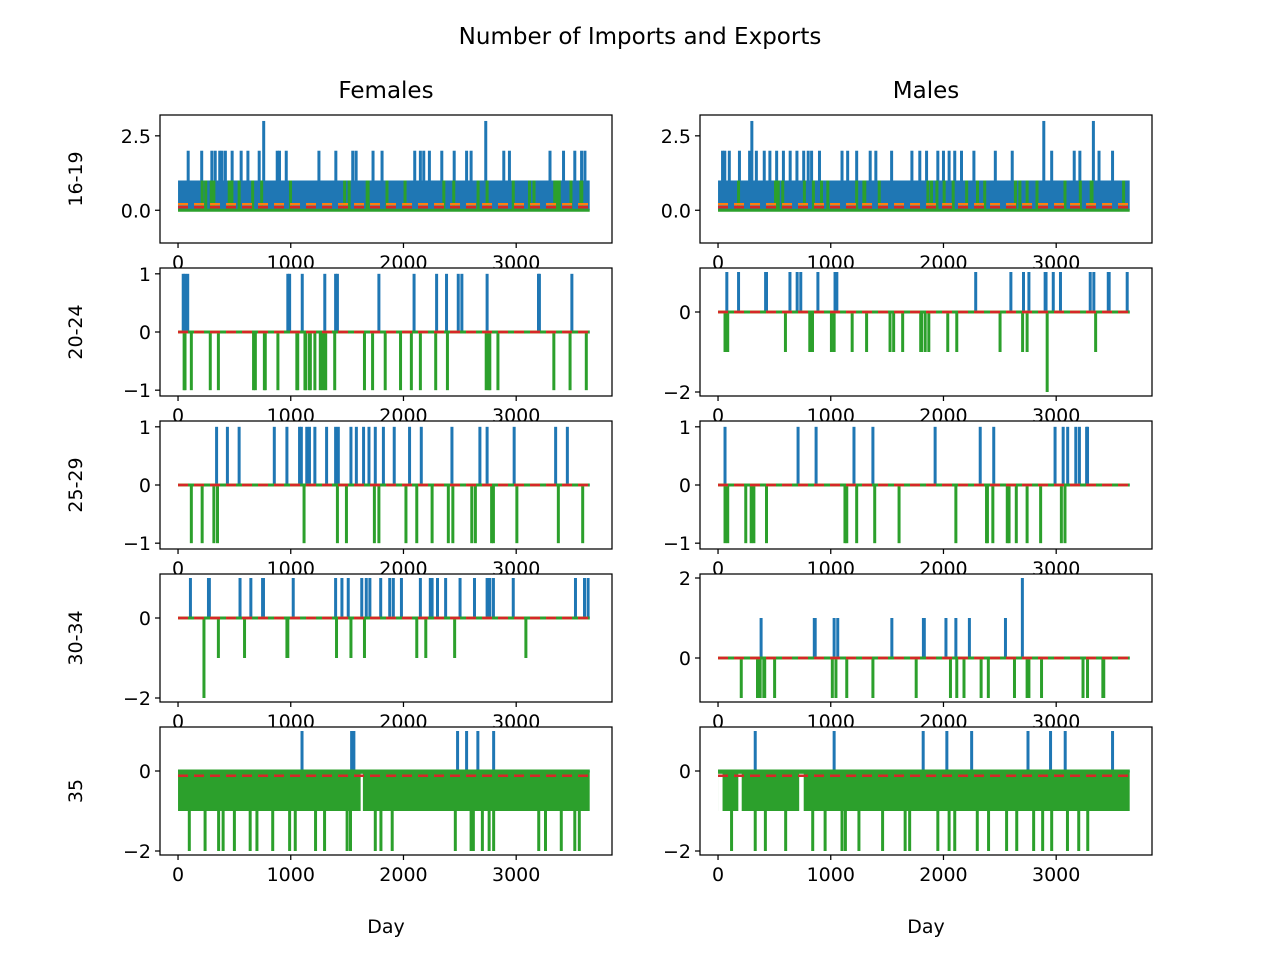 The height and width of the screenshot is (960, 1280). I want to click on row-label: 20-24, so click(76, 331).